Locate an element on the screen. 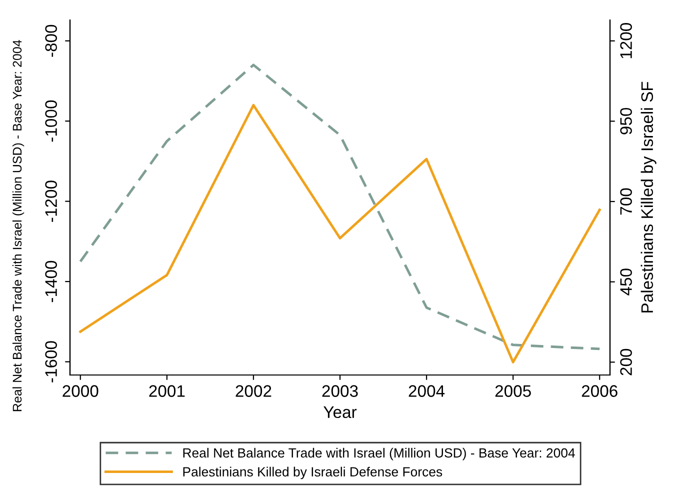 This screenshot has height=501, width=681. legend-label: Palestinians Killed by Israeli Defense Forces is located at coordinates (312, 473).